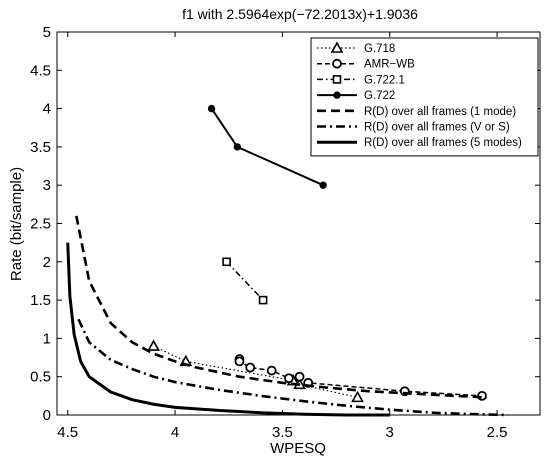 This screenshot has width=550, height=464. I want to click on legend-item-g-722-marker, so click(337, 95).